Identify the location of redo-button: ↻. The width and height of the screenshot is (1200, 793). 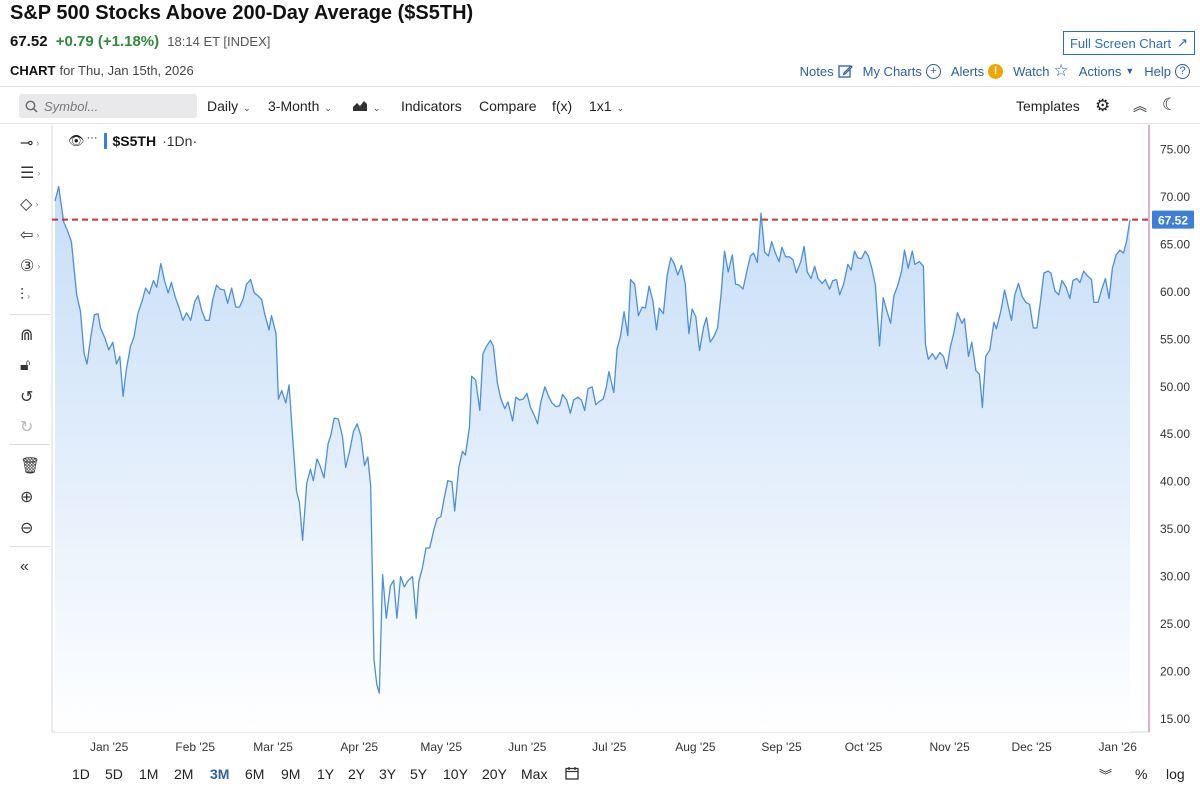
(32, 427).